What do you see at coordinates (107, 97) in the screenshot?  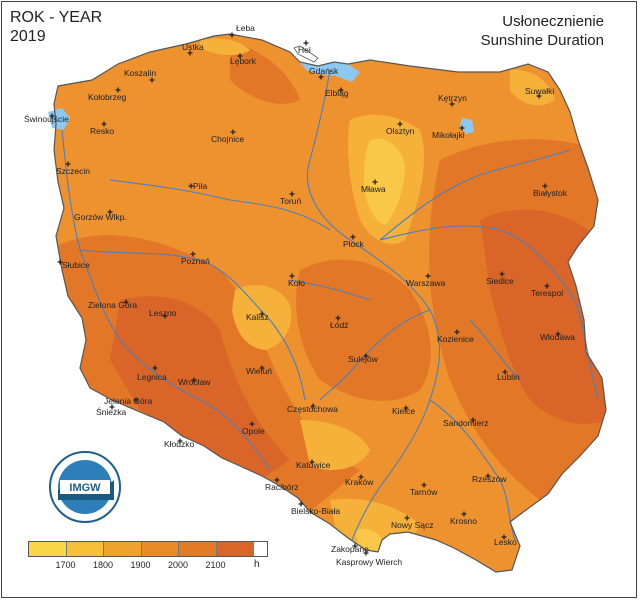 I see `city-label: Kołobrzeg` at bounding box center [107, 97].